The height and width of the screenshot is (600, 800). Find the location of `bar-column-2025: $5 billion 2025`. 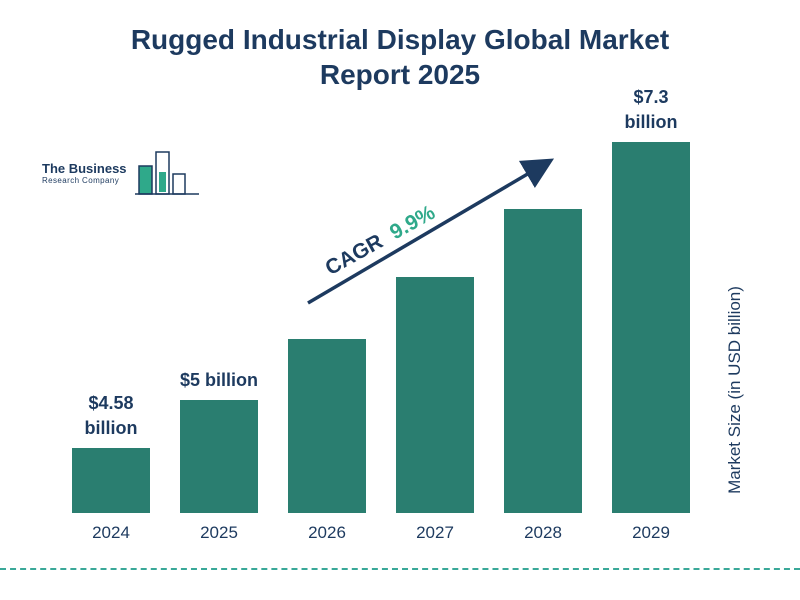

bar-column-2025: $5 billion 2025 is located at coordinates (219, 457).